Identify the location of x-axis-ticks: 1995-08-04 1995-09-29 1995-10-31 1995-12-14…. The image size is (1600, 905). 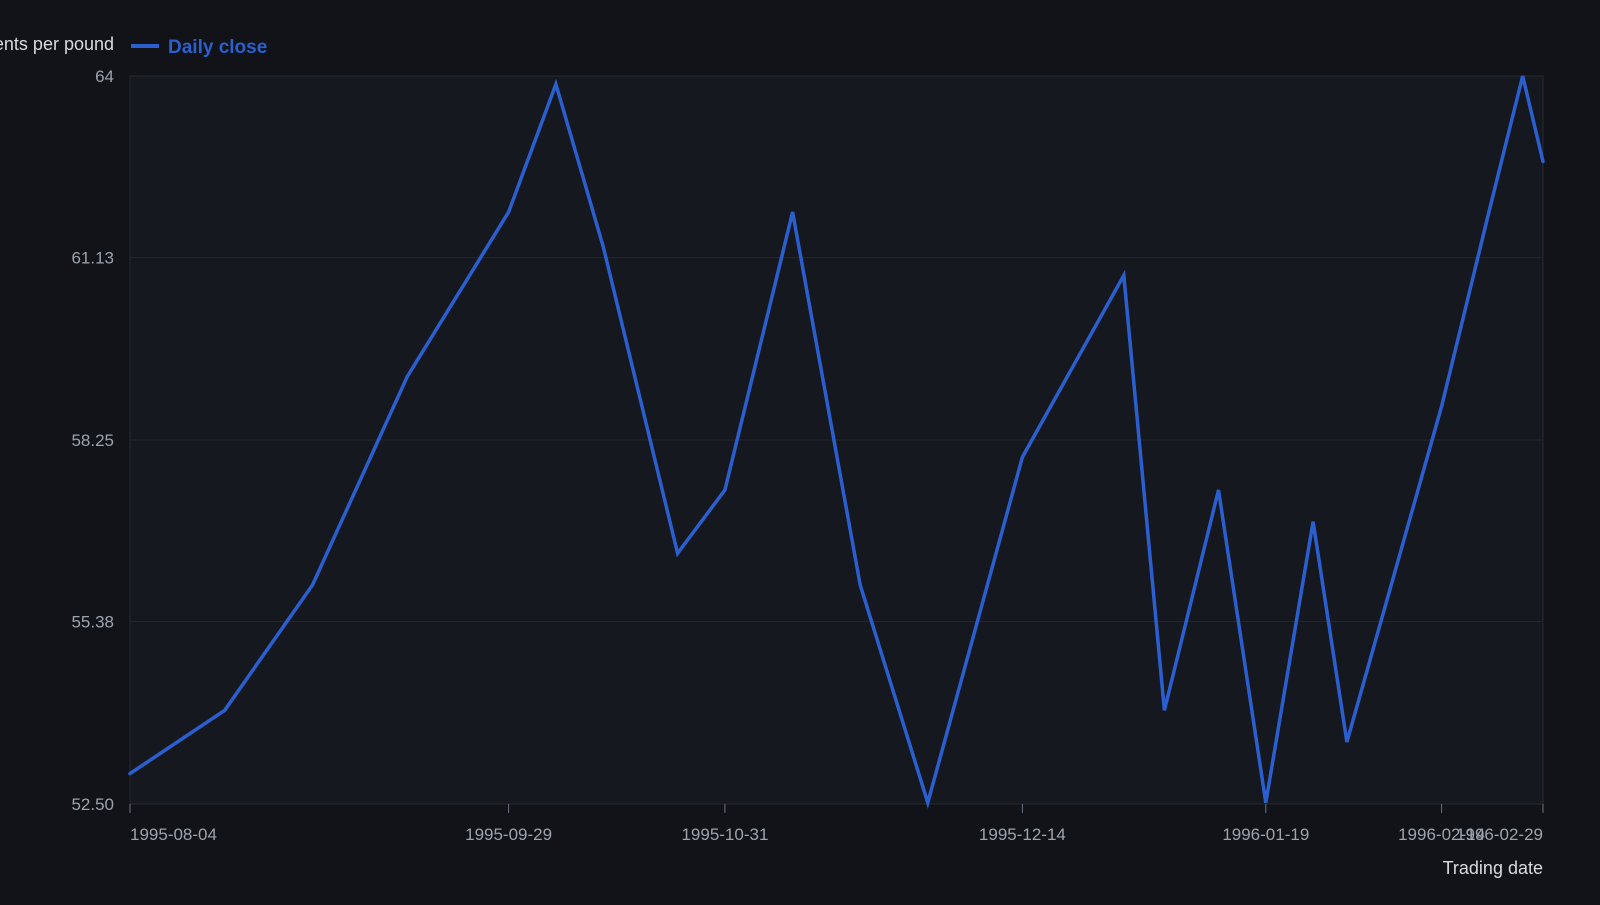
(836, 824).